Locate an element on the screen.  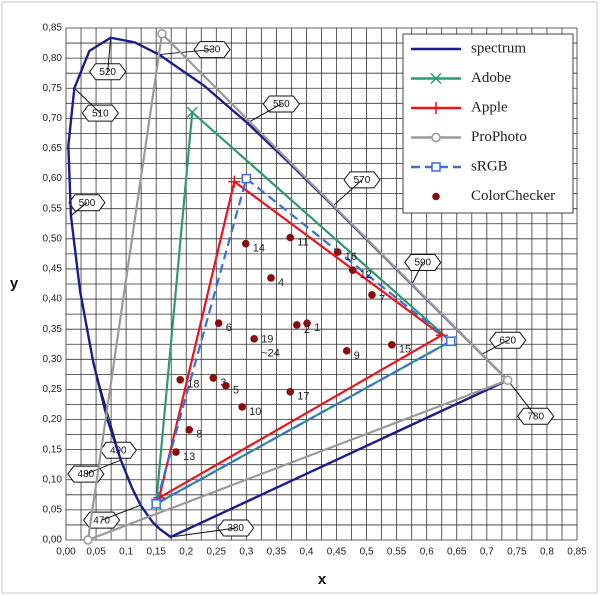
point-label: 5 is located at coordinates (236, 391).